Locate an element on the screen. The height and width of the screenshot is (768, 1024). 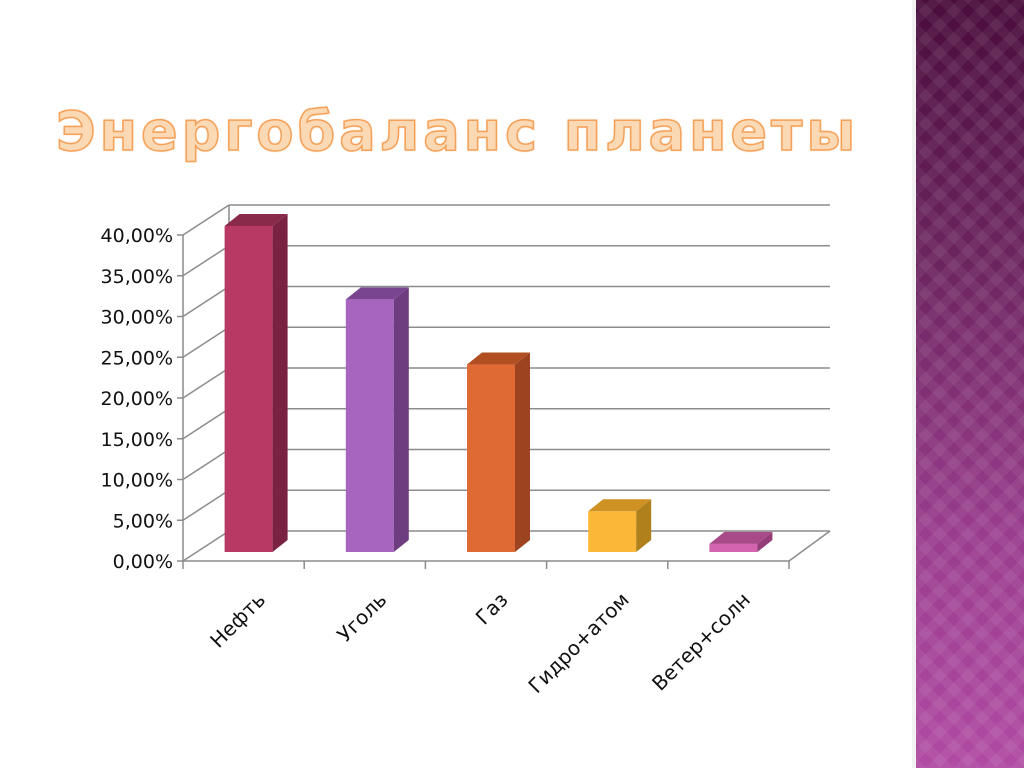
x-category-label: Гидро+атом is located at coordinates (578, 643).